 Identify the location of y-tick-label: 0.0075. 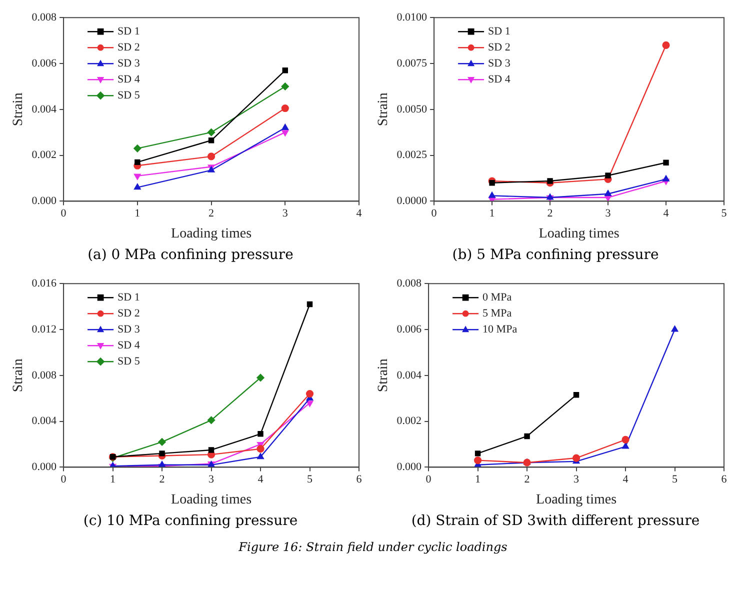
(412, 63).